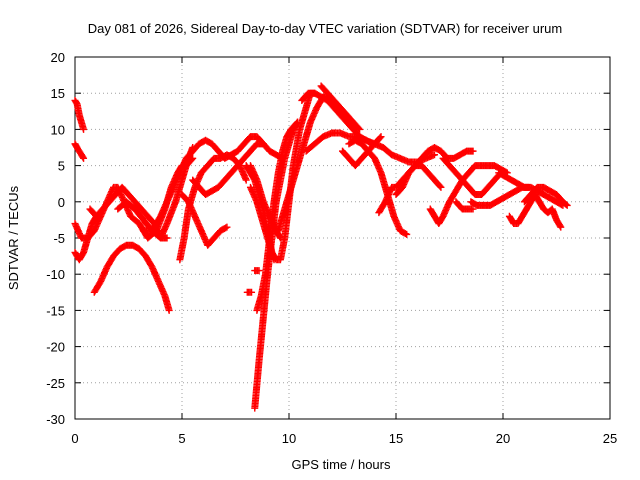 The width and height of the screenshot is (640, 480). Describe the element at coordinates (341, 464) in the screenshot. I see `x-axis-label: GPS time / hours` at that location.